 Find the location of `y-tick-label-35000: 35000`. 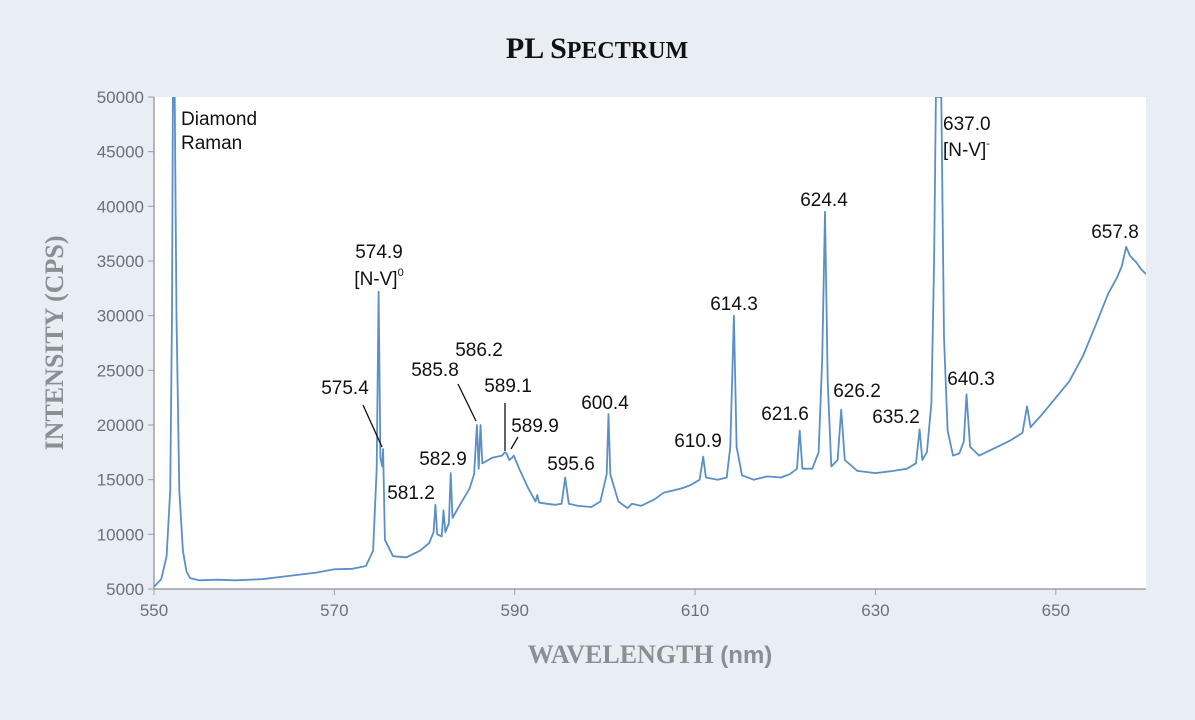

y-tick-label-35000: 35000 is located at coordinates (120, 261).